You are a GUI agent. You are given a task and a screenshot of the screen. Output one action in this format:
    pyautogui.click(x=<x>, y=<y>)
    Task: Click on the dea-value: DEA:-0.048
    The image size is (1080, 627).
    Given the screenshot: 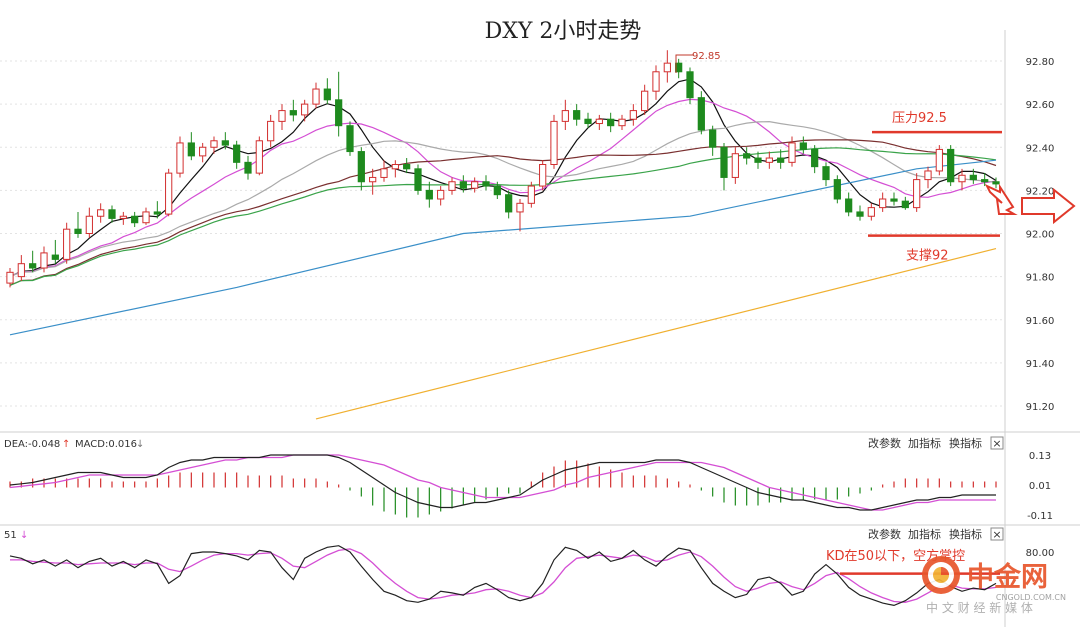 What is the action you would take?
    pyautogui.click(x=32, y=444)
    